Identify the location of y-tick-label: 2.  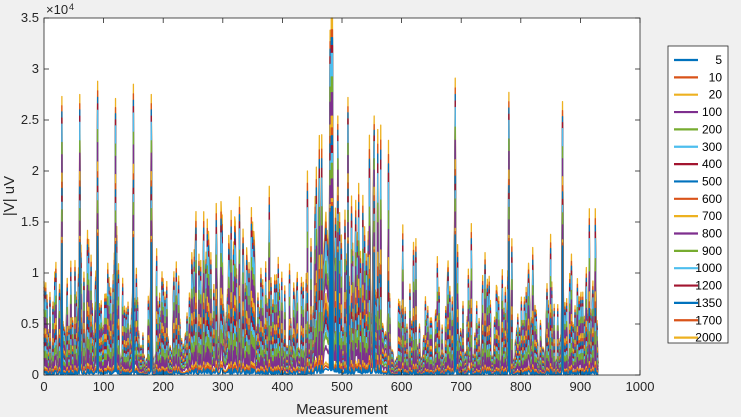
(35, 170).